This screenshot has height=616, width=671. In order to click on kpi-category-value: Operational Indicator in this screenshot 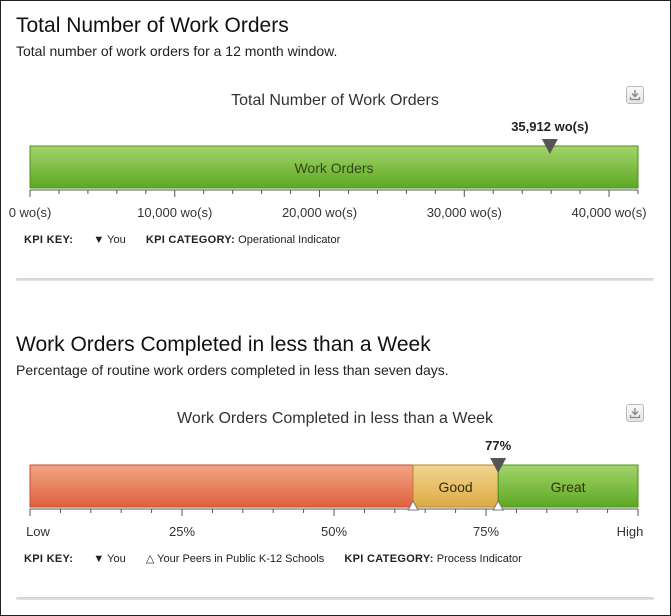, I will do `click(289, 240)`.